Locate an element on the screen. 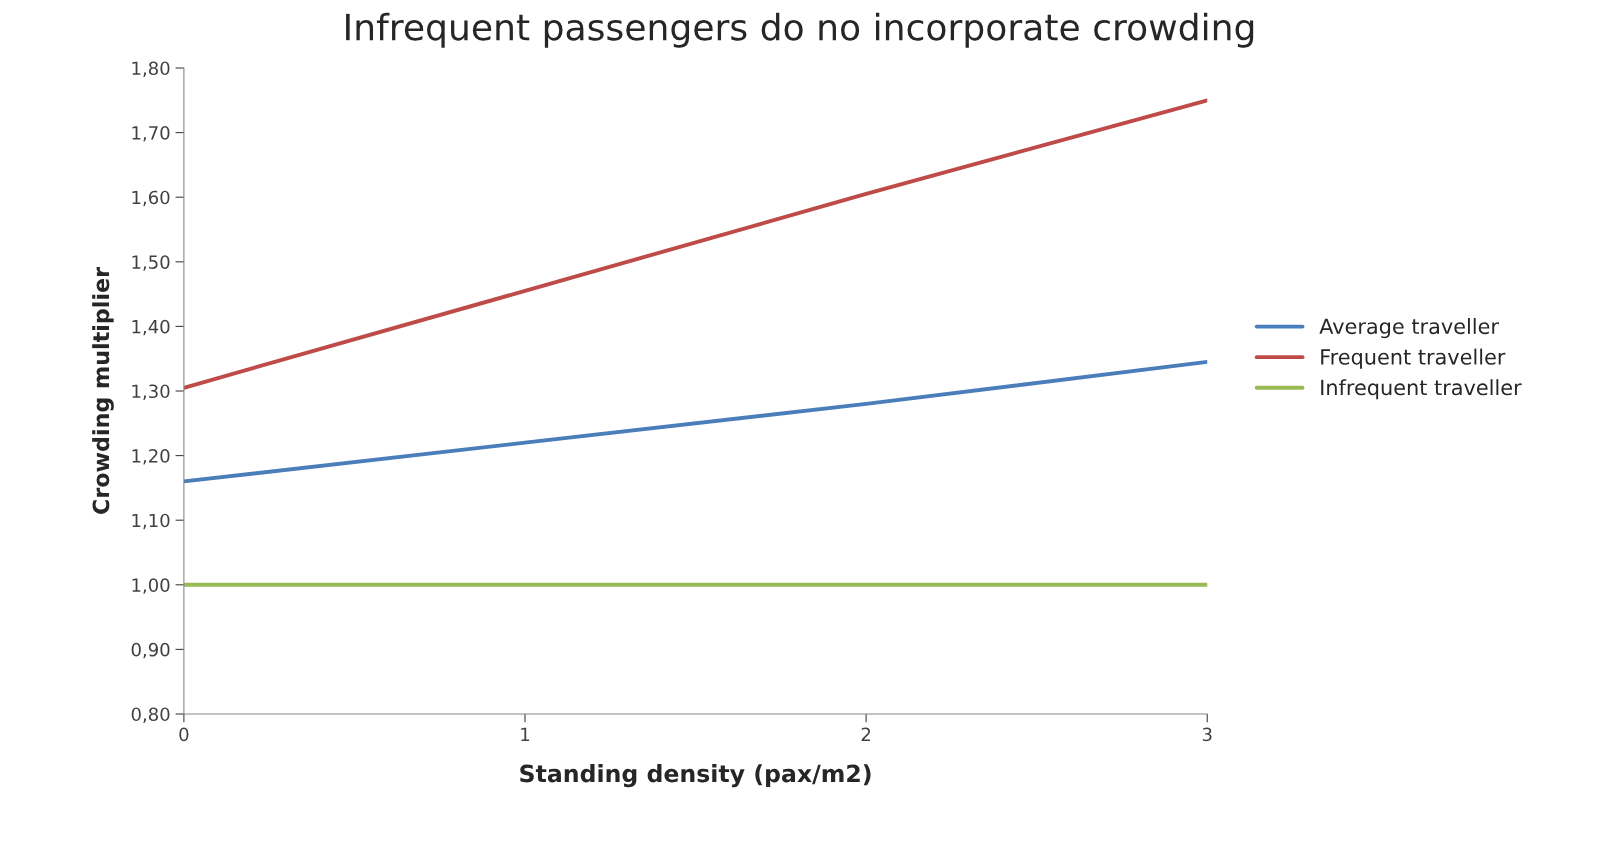 This screenshot has width=1599, height=850. legend-label: Infrequent traveller is located at coordinates (1421, 389).